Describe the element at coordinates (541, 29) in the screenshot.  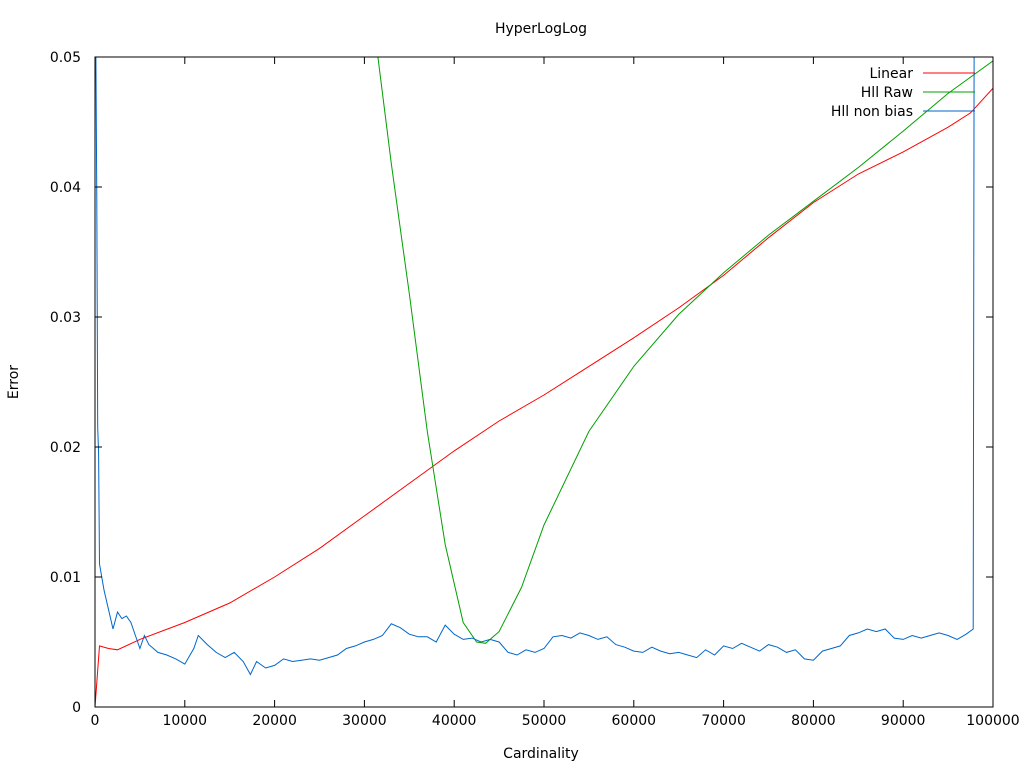
I see `chart-title: HyperLogLog` at that location.